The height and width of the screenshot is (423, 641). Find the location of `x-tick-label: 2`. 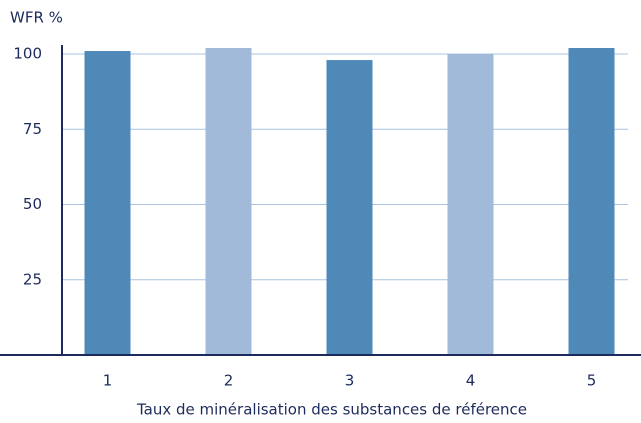

x-tick-label: 2 is located at coordinates (229, 381).